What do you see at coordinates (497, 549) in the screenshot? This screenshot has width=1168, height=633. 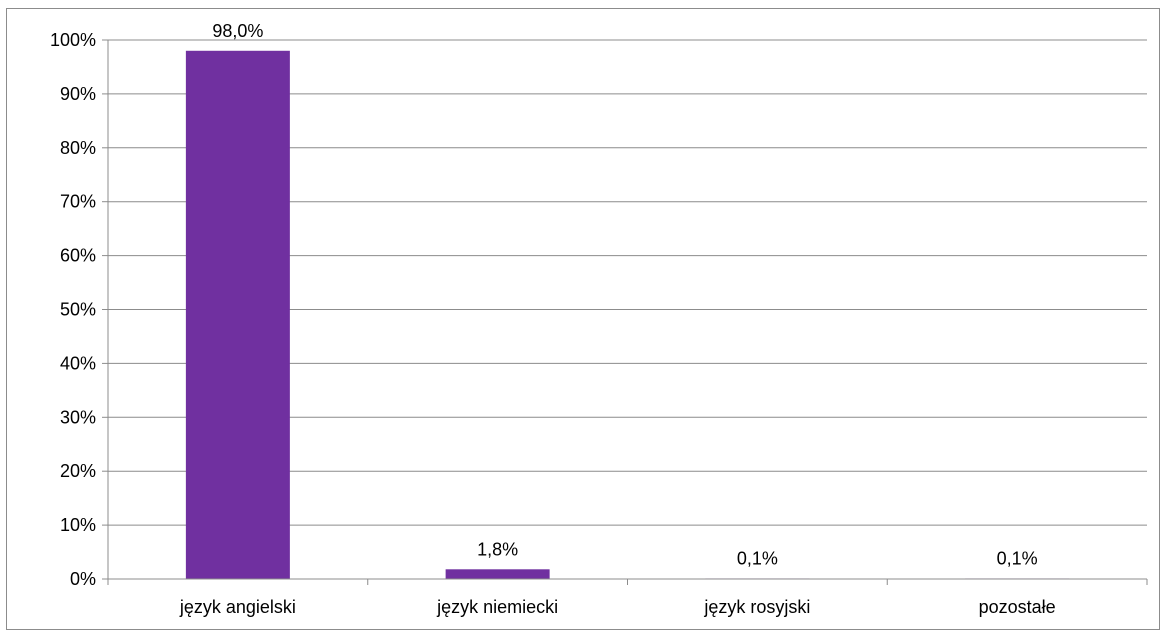 I see `data-label: 1,8%` at bounding box center [497, 549].